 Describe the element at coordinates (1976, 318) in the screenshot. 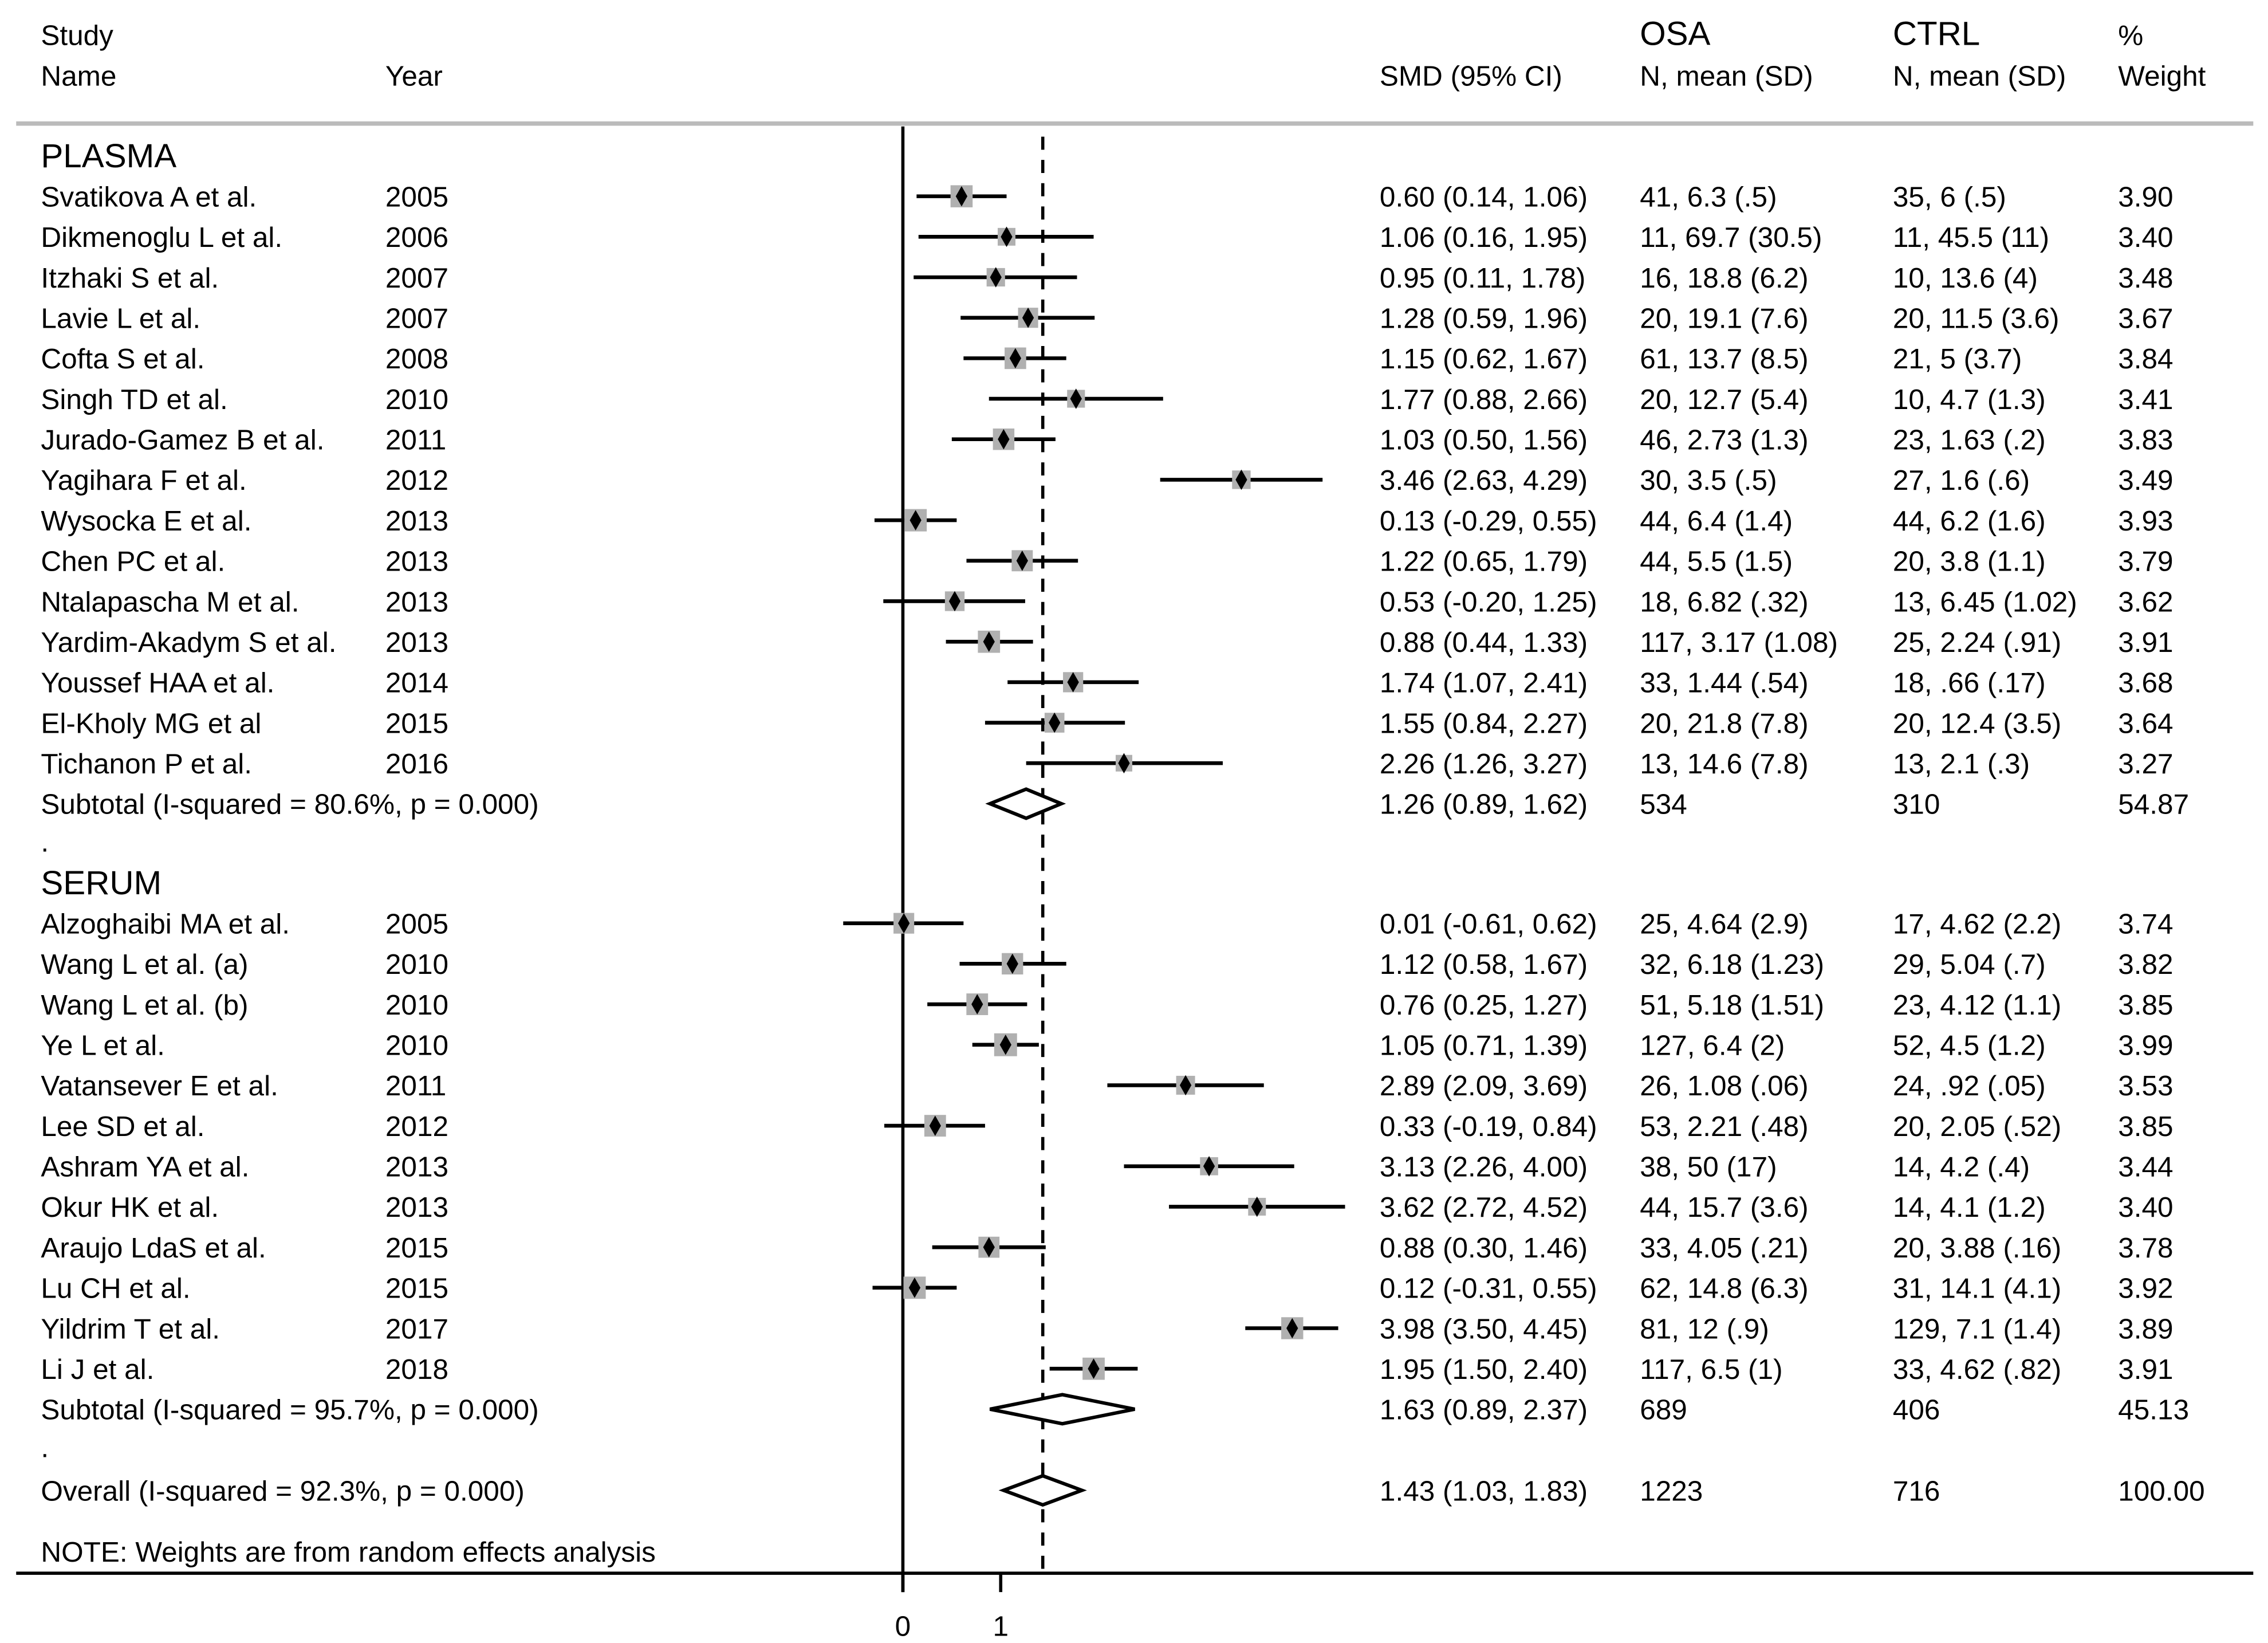

I see `study-ctrl: 20, 11.5 (3.6)` at that location.